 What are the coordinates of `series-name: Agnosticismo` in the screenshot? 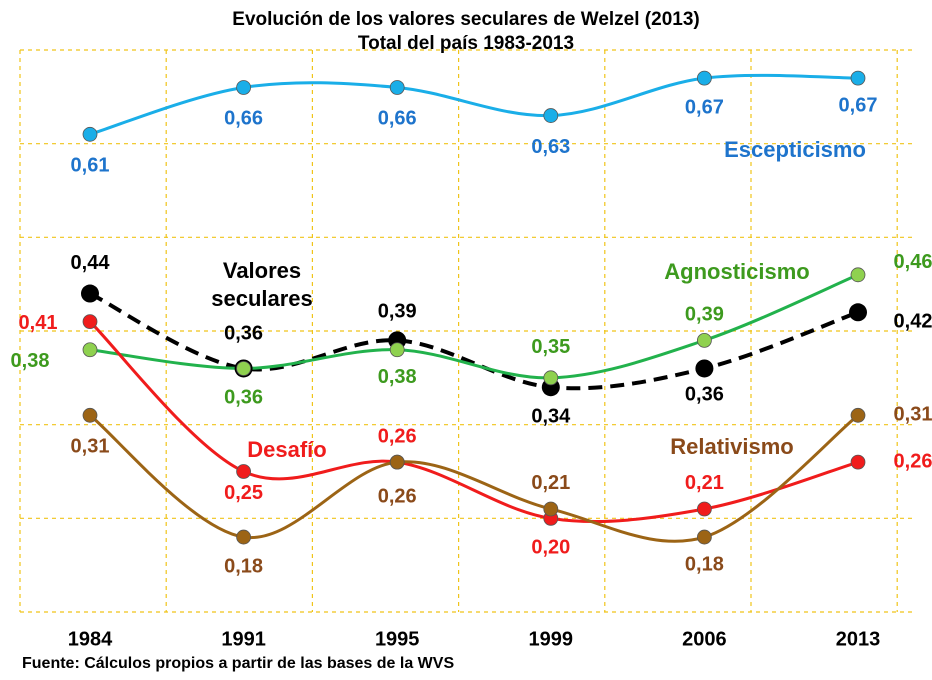 It's located at (737, 271).